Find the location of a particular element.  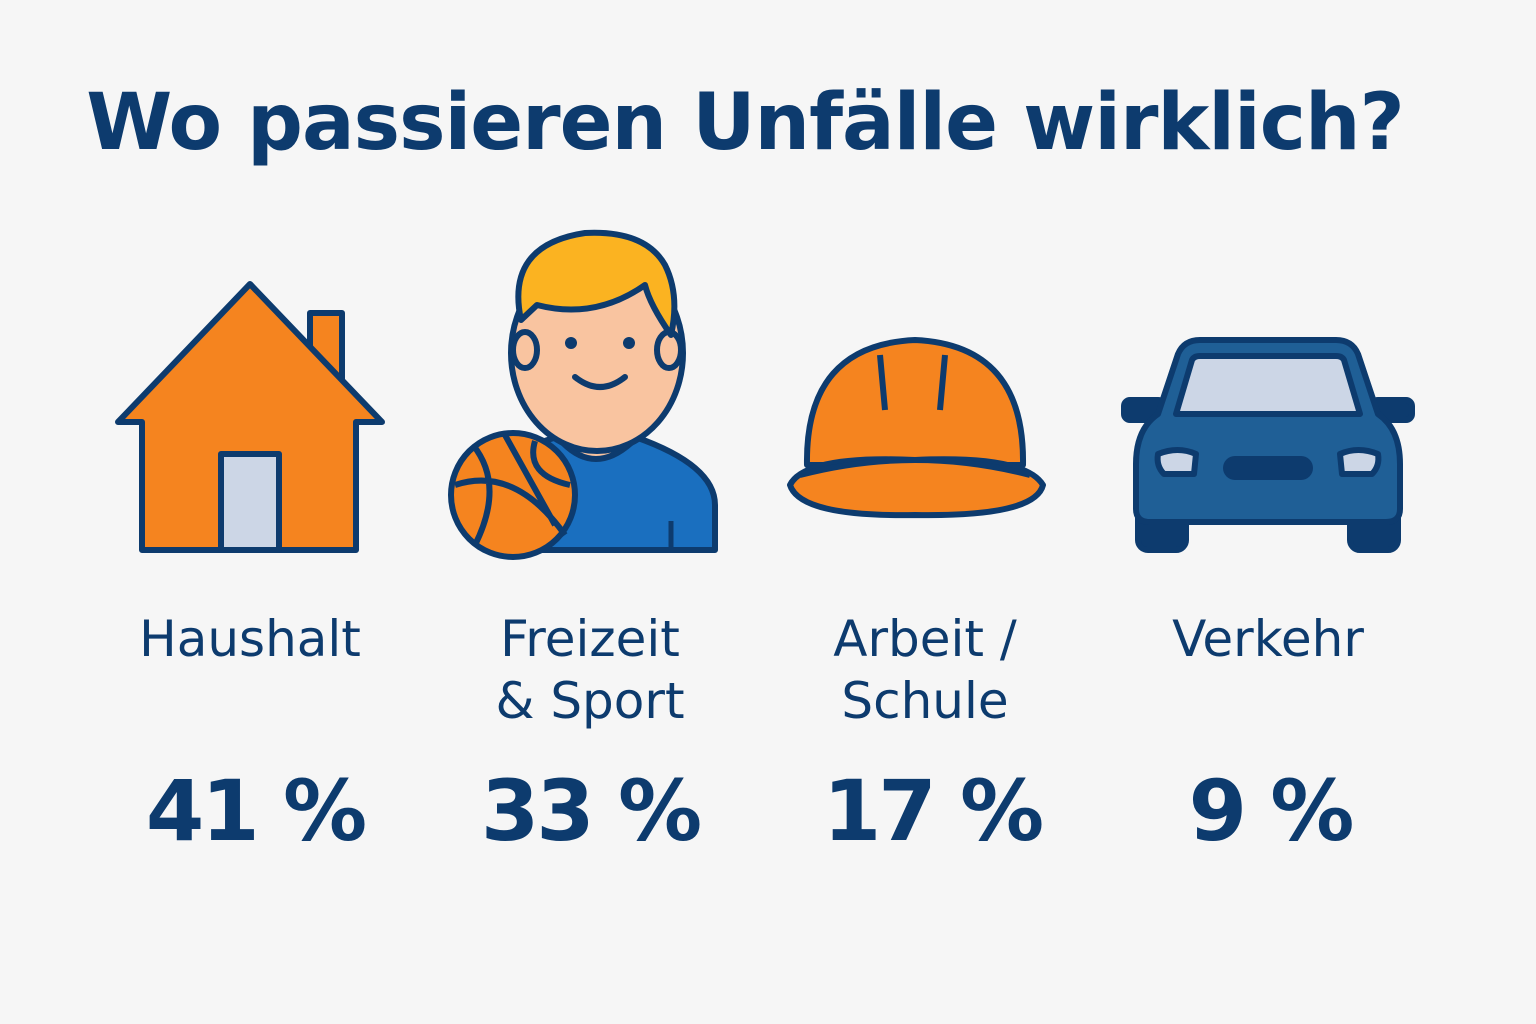

label-freizeit-sport: Freizeit & Sport is located at coordinates (590, 670).